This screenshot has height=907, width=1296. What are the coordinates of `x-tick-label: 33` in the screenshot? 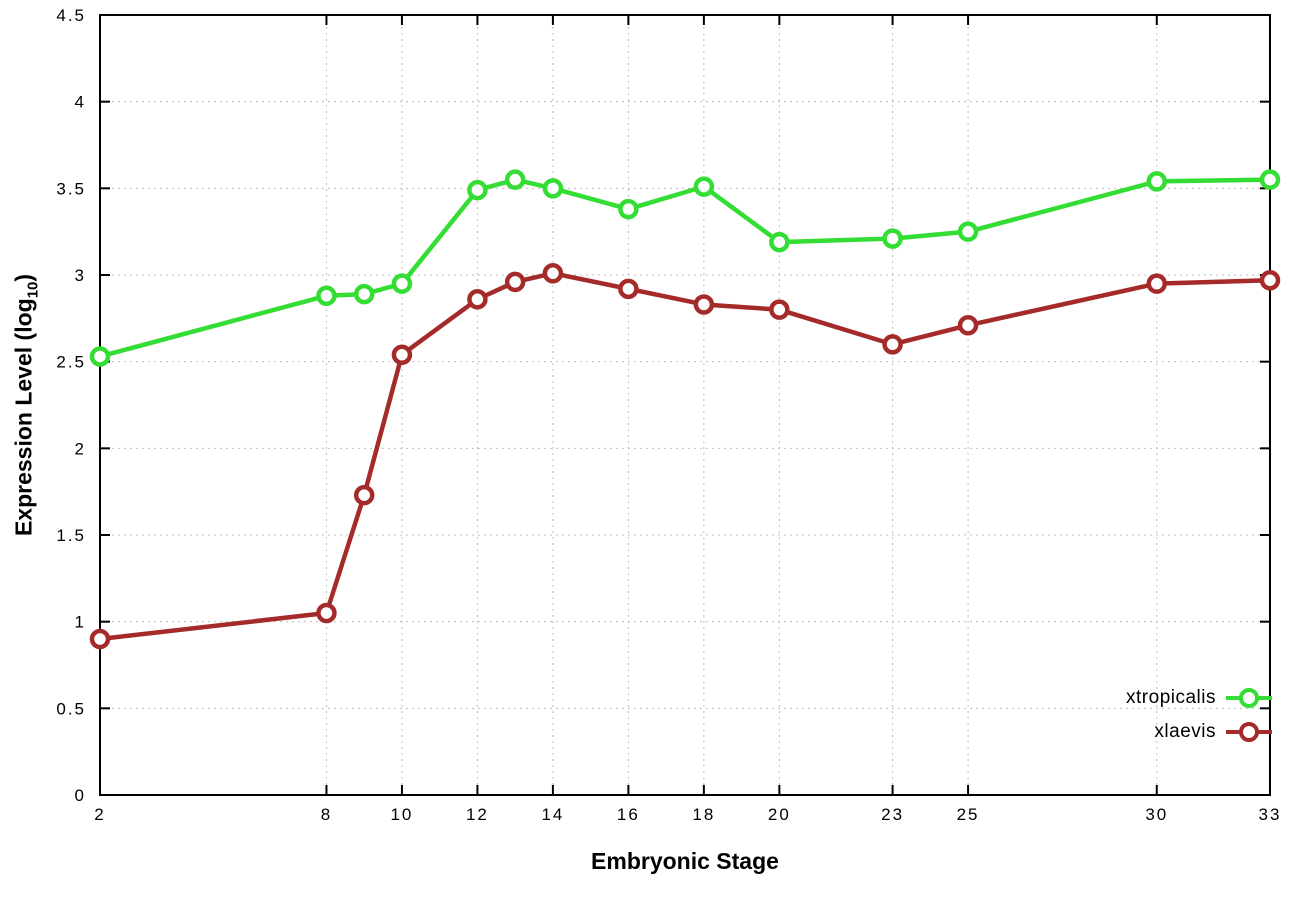 It's located at (1270, 814).